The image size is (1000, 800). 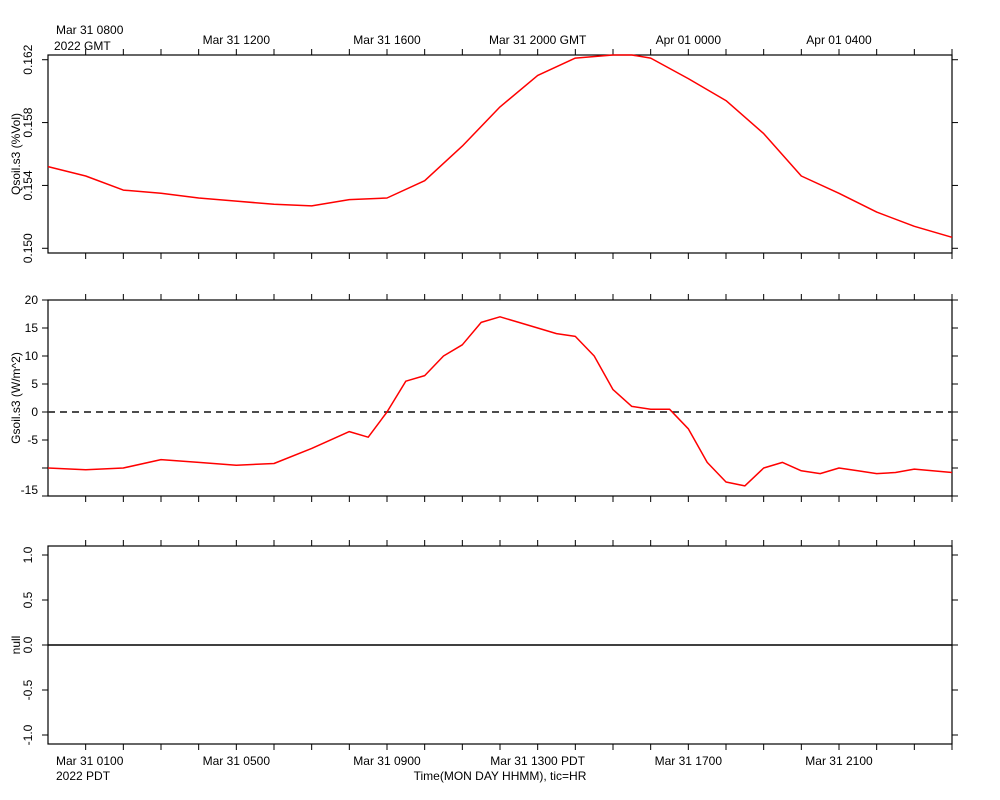 I want to click on y-tick-label: 0.0, so click(x=28, y=644).